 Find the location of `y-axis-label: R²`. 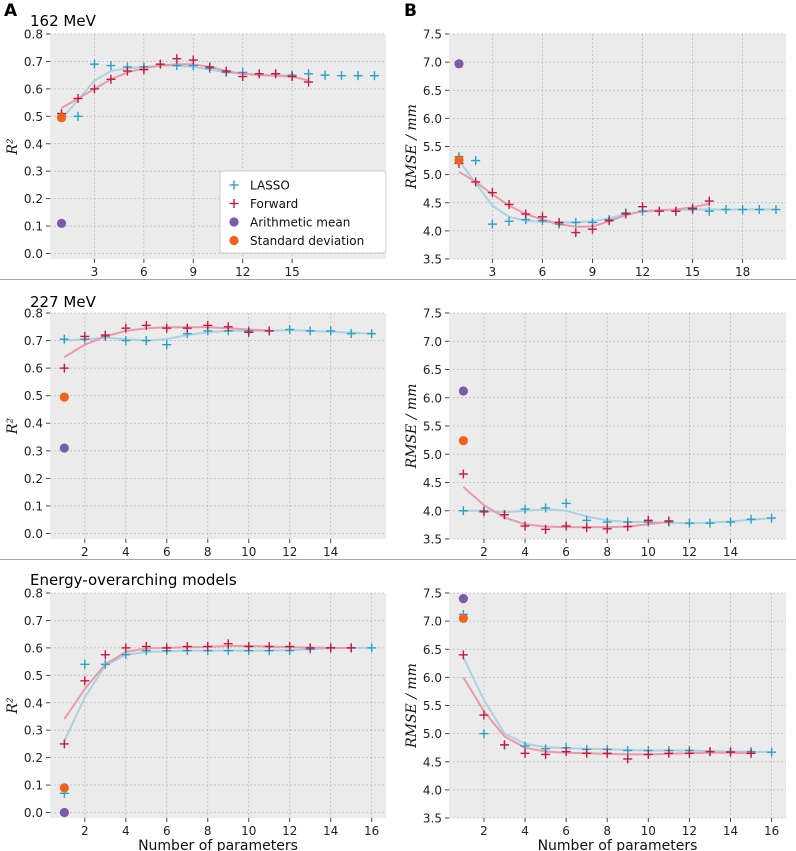

y-axis-label: R² is located at coordinates (13, 147).